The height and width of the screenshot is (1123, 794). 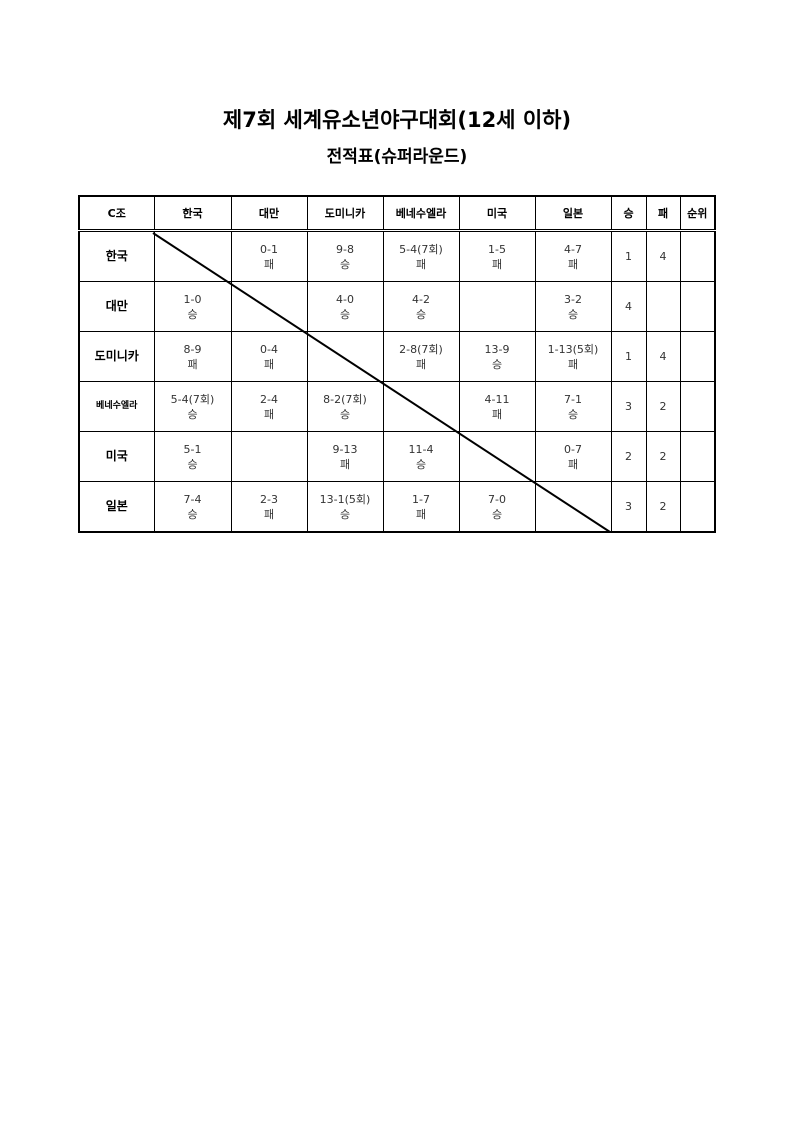 What do you see at coordinates (192, 299) in the screenshot?
I see `match-score: 1-0` at bounding box center [192, 299].